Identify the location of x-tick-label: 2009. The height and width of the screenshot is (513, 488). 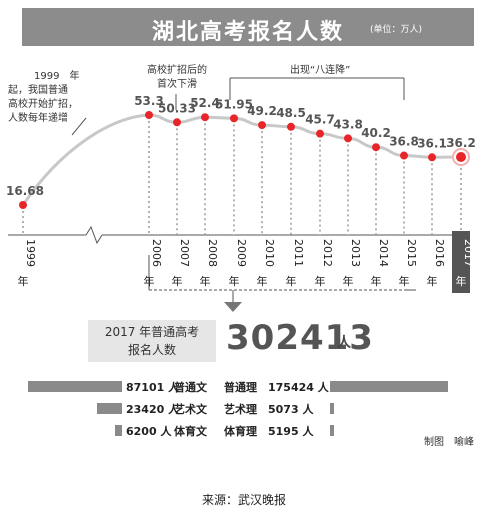
(241, 253).